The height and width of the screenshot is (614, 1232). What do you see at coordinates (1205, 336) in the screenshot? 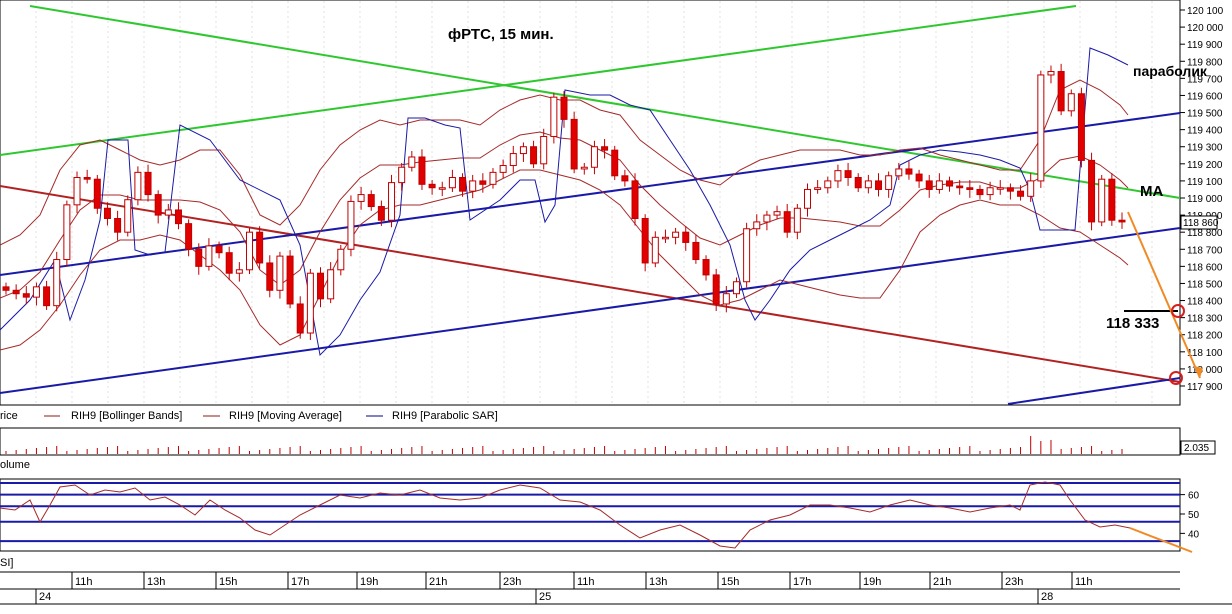
I see `price-tick-label: 118 200` at bounding box center [1205, 336].